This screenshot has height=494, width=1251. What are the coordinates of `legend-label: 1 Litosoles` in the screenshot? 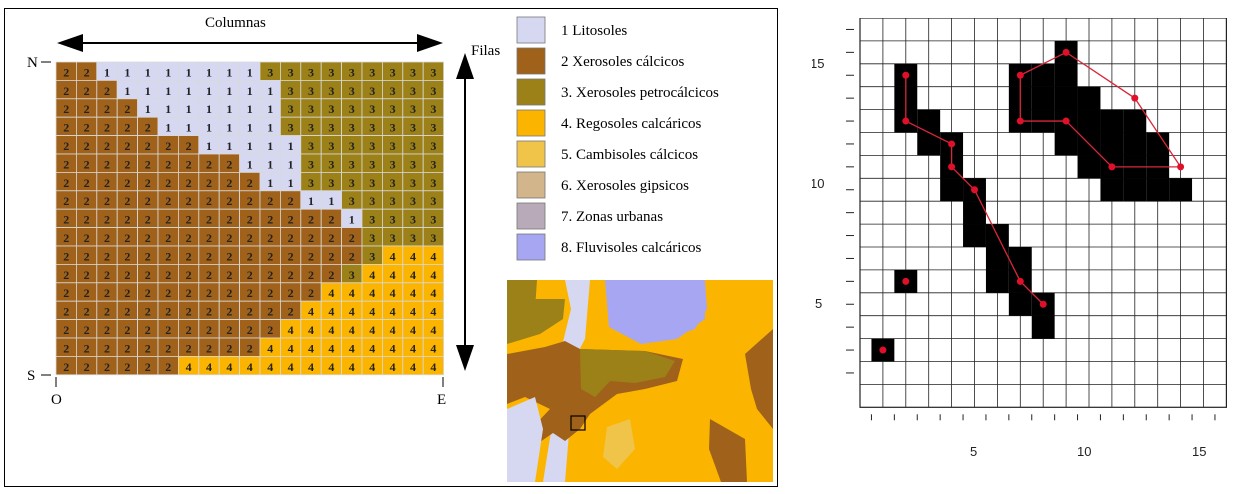 It's located at (594, 31).